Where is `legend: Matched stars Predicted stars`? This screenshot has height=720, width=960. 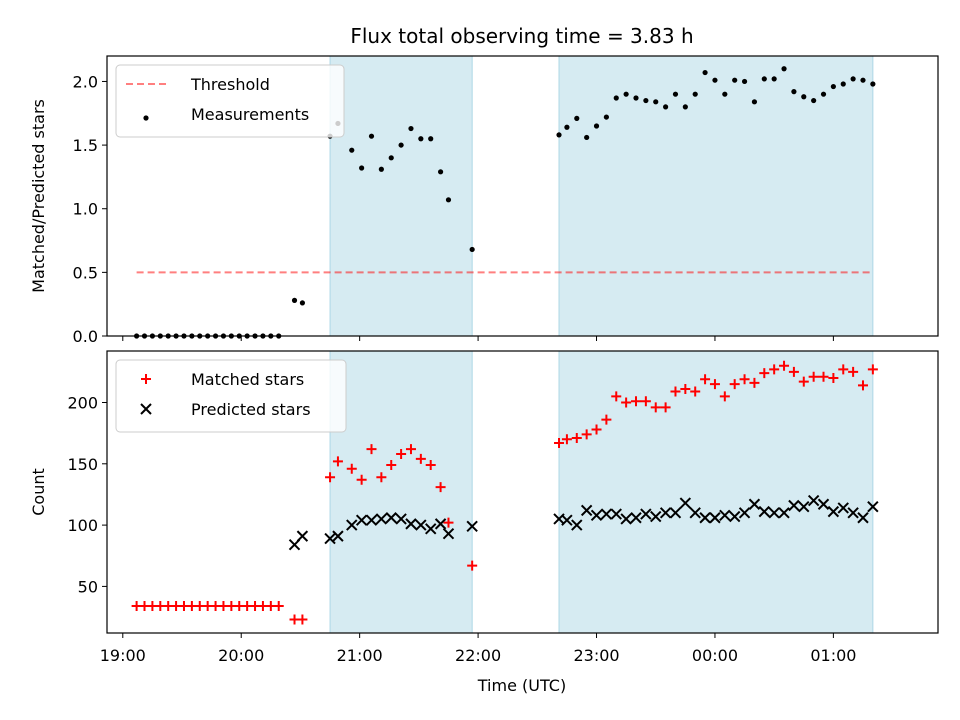
legend: Matched stars Predicted stars is located at coordinates (231, 396).